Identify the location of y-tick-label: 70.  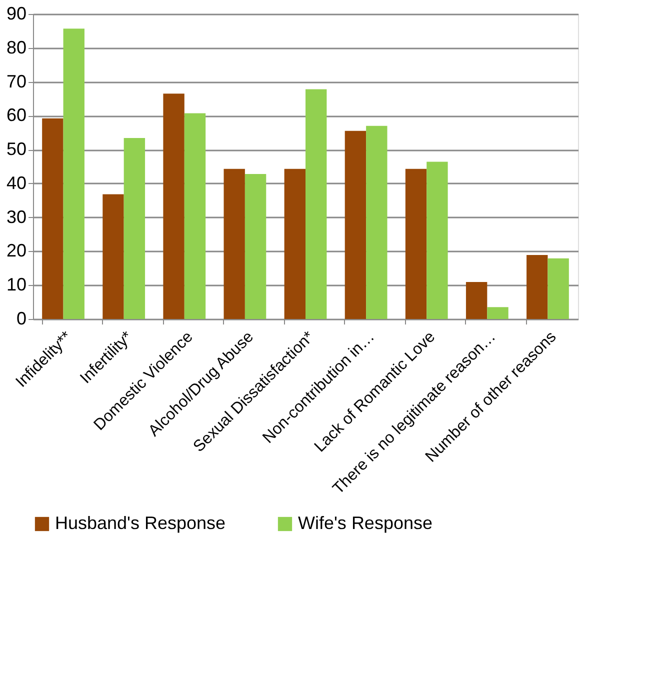
(16, 81).